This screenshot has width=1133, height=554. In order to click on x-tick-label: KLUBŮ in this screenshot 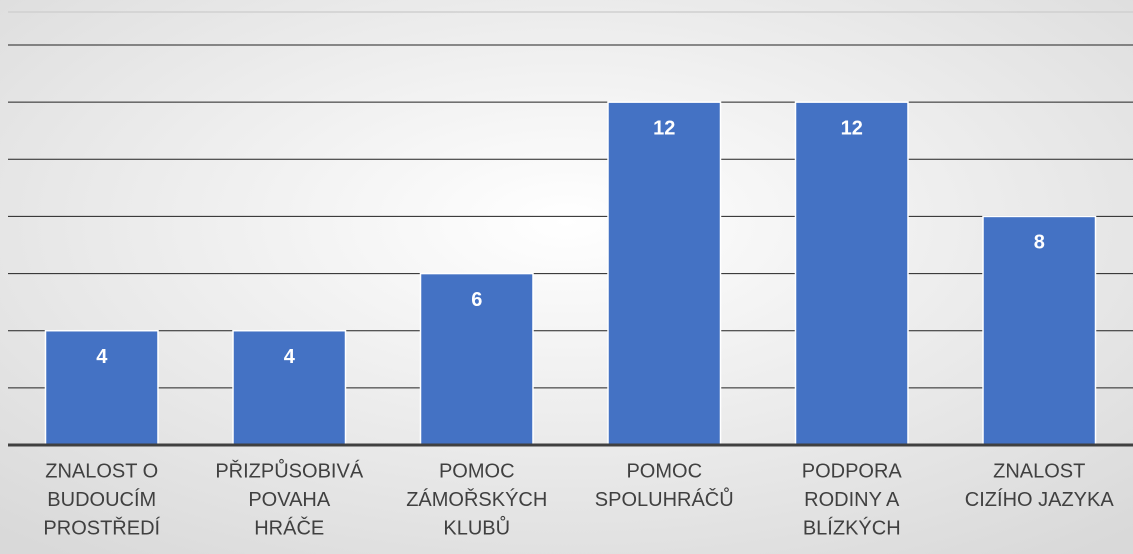, I will do `click(476, 527)`.